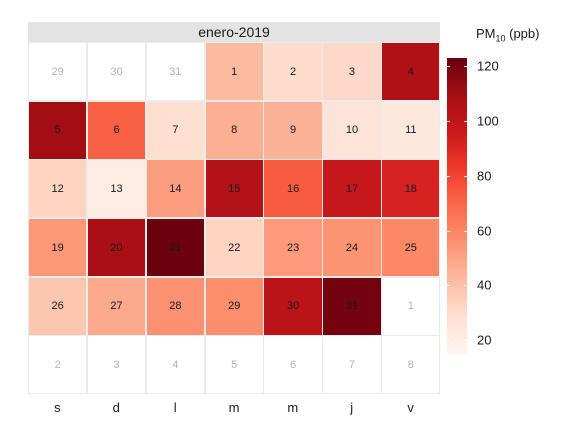  I want to click on heatmap-cell: 14, so click(175, 189).